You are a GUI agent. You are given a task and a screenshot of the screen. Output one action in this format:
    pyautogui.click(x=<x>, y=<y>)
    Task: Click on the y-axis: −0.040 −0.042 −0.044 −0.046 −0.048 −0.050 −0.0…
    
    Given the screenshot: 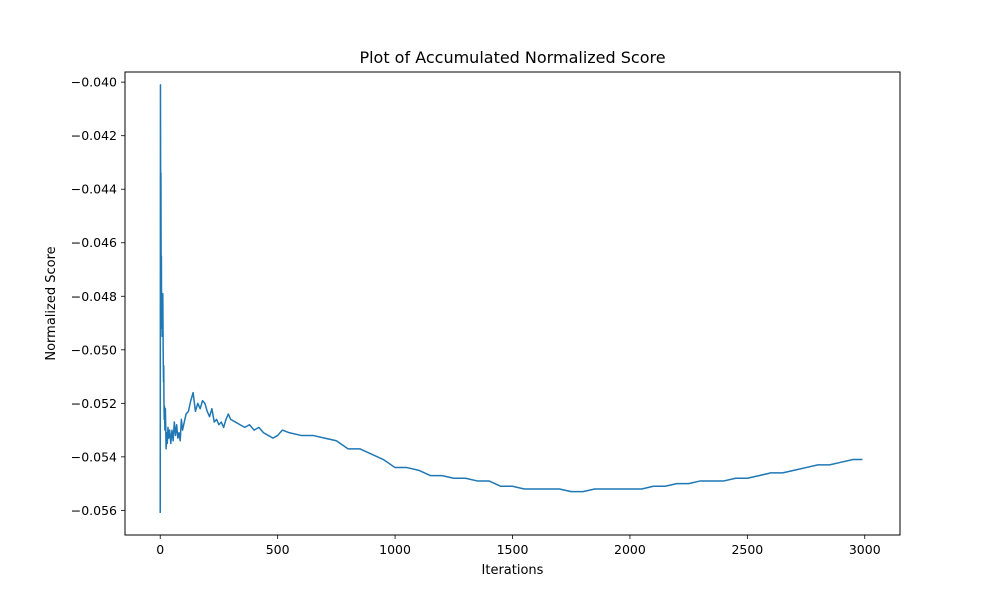 What is the action you would take?
    pyautogui.click(x=98, y=296)
    